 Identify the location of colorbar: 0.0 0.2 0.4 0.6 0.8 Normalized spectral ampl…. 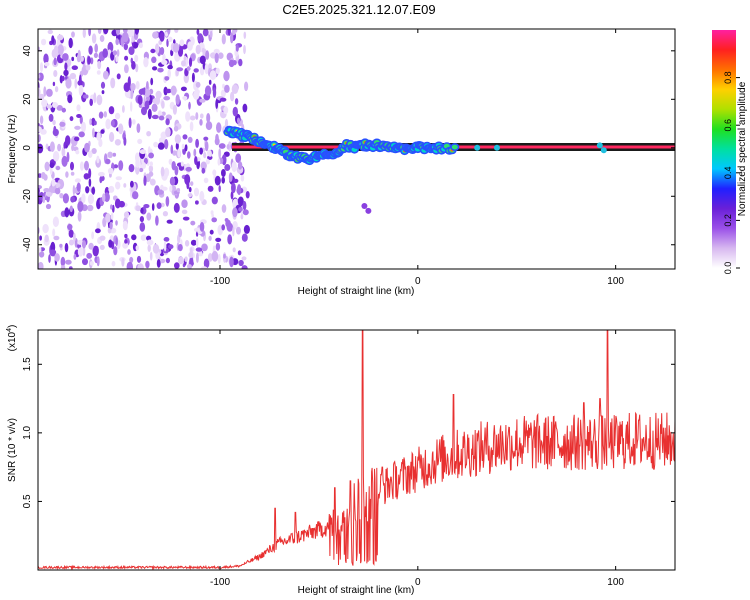
(730, 152).